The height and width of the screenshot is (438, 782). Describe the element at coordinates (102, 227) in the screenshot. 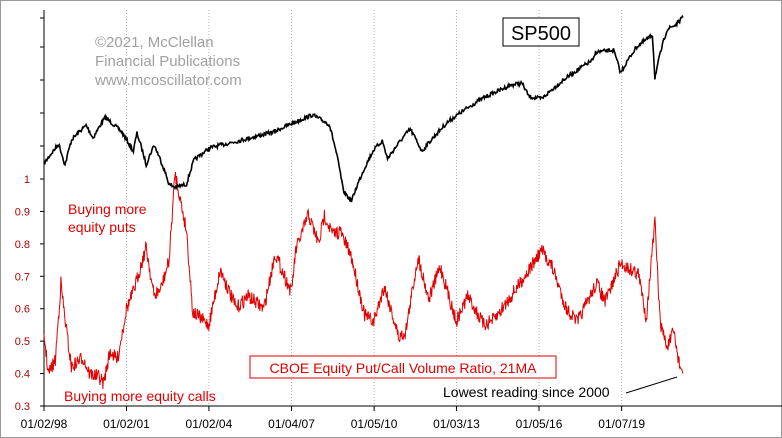

I see `annotation-puts-line-2: equity puts` at that location.